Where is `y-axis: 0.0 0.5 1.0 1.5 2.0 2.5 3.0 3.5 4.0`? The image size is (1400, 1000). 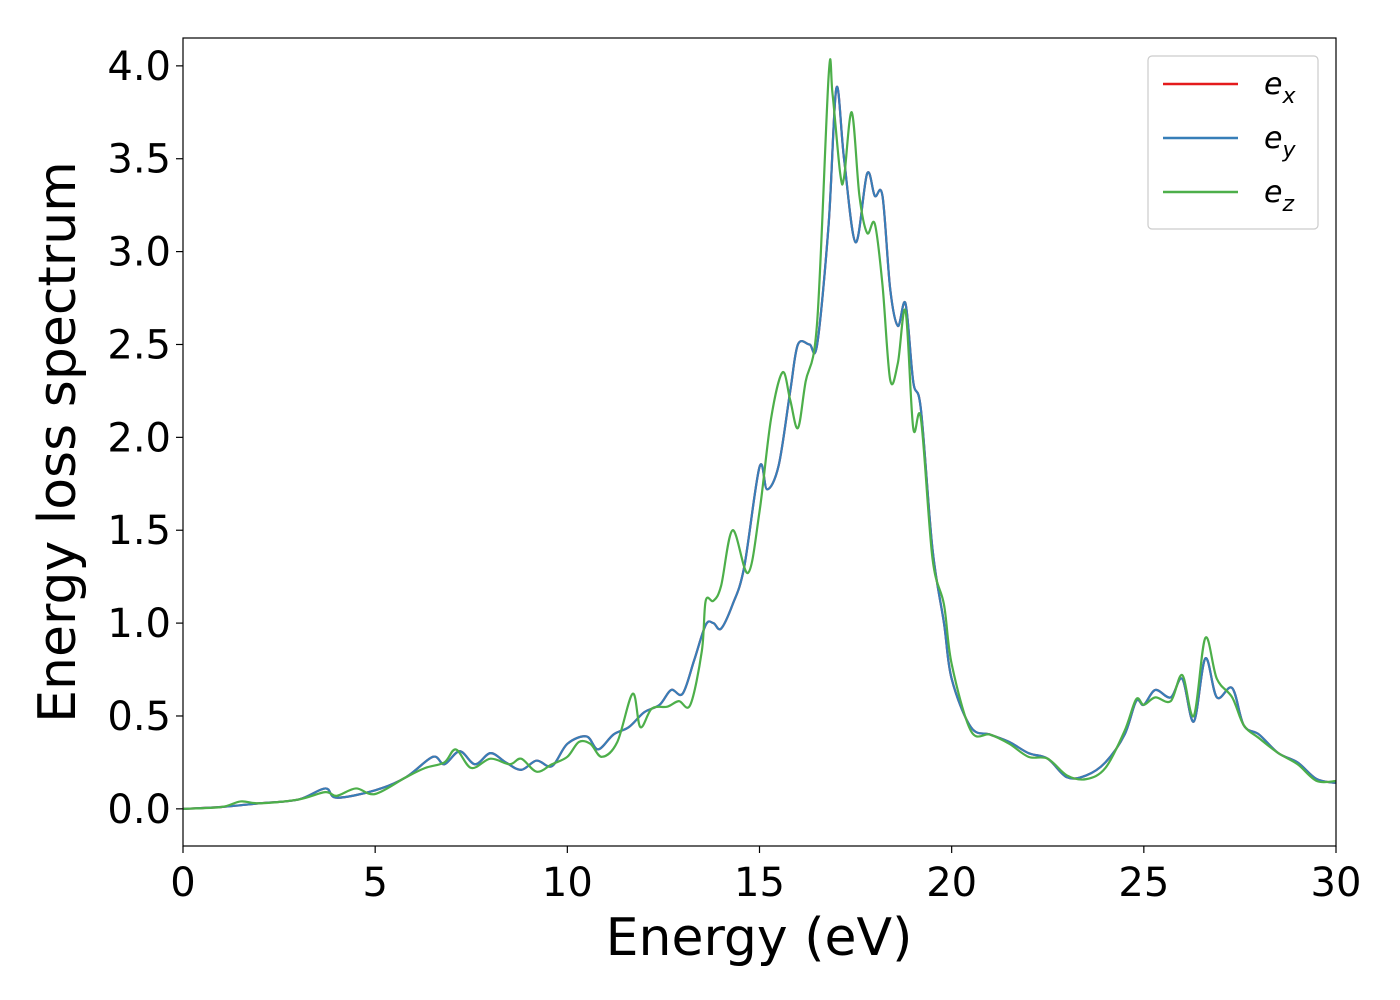 y-axis: 0.0 0.5 1.0 1.5 2.0 2.5 3.0 3.5 4.0 is located at coordinates (145, 438).